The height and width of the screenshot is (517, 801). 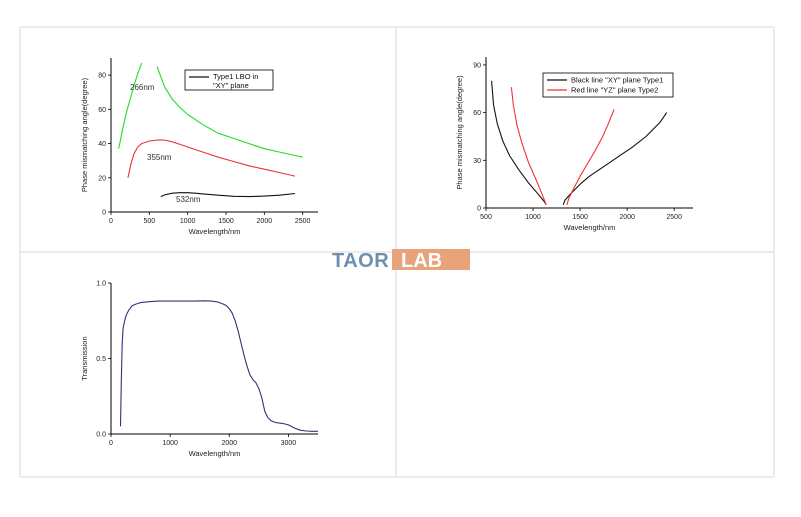 I want to click on y-tick-label: 80, so click(x=102, y=76).